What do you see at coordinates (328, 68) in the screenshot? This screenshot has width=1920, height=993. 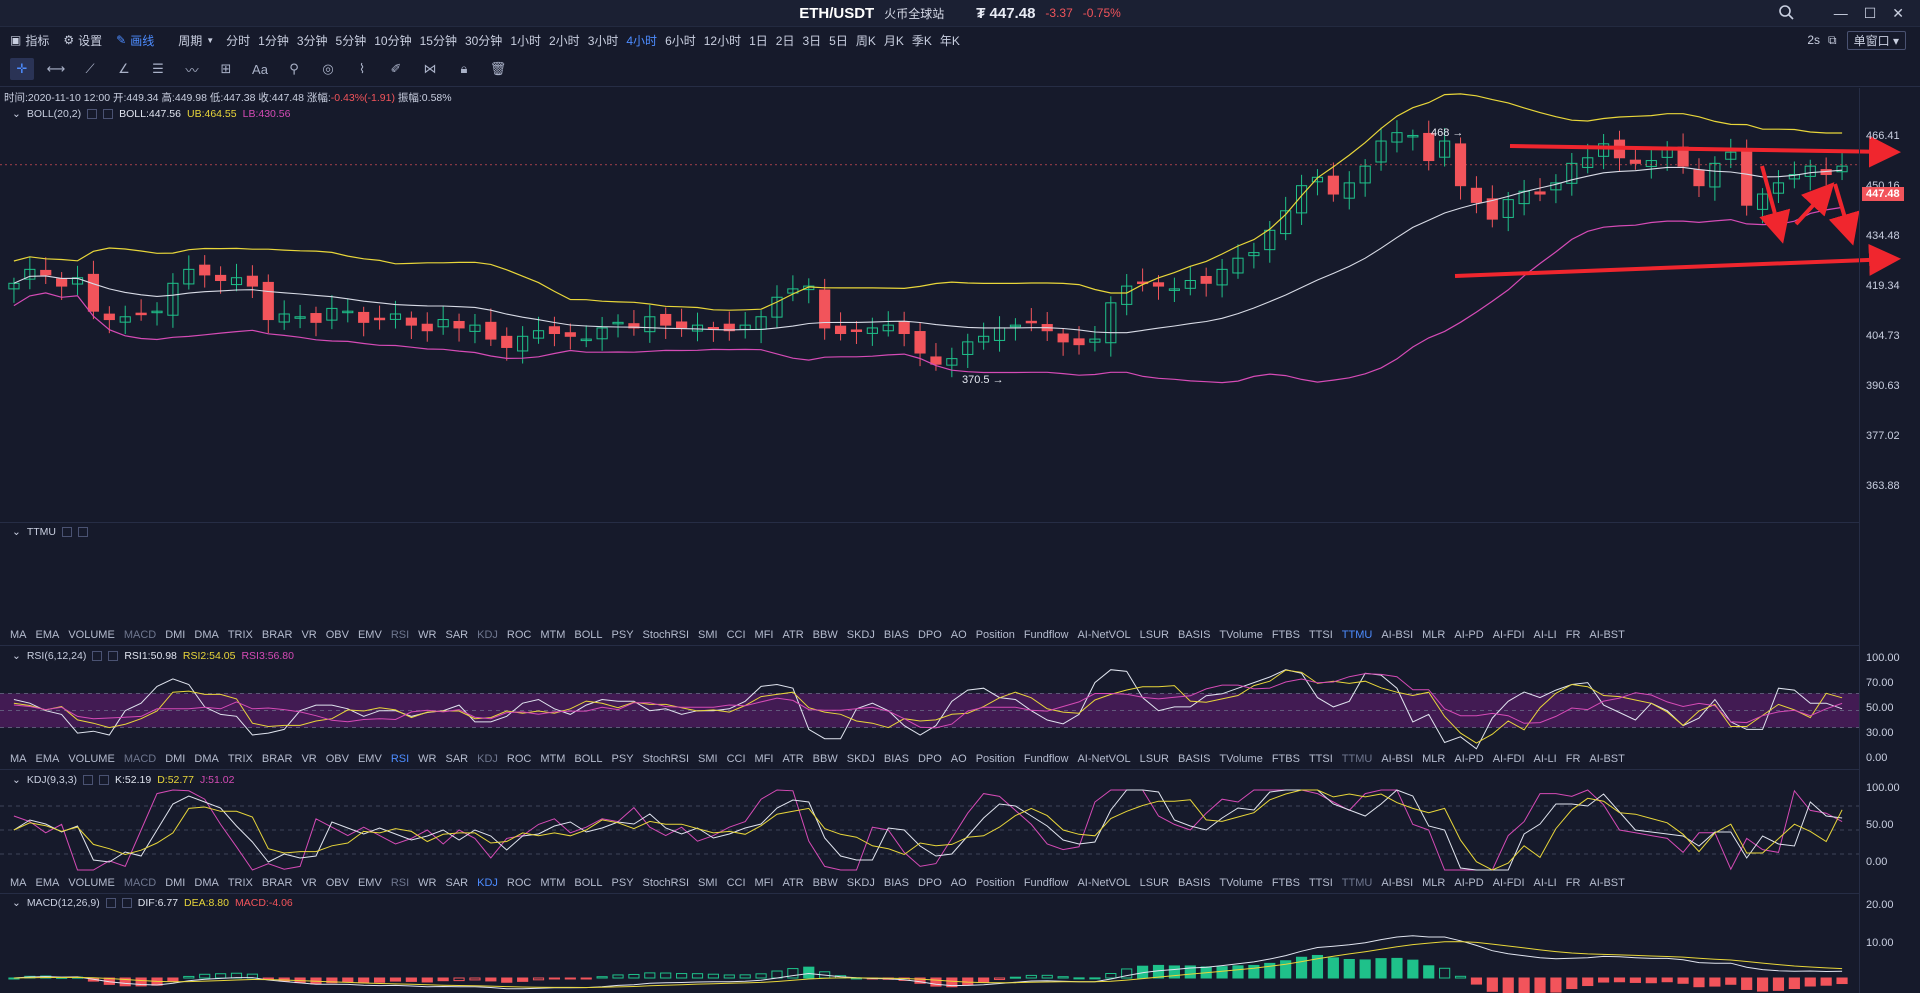 I see `magnet-icon: ◎` at bounding box center [328, 68].